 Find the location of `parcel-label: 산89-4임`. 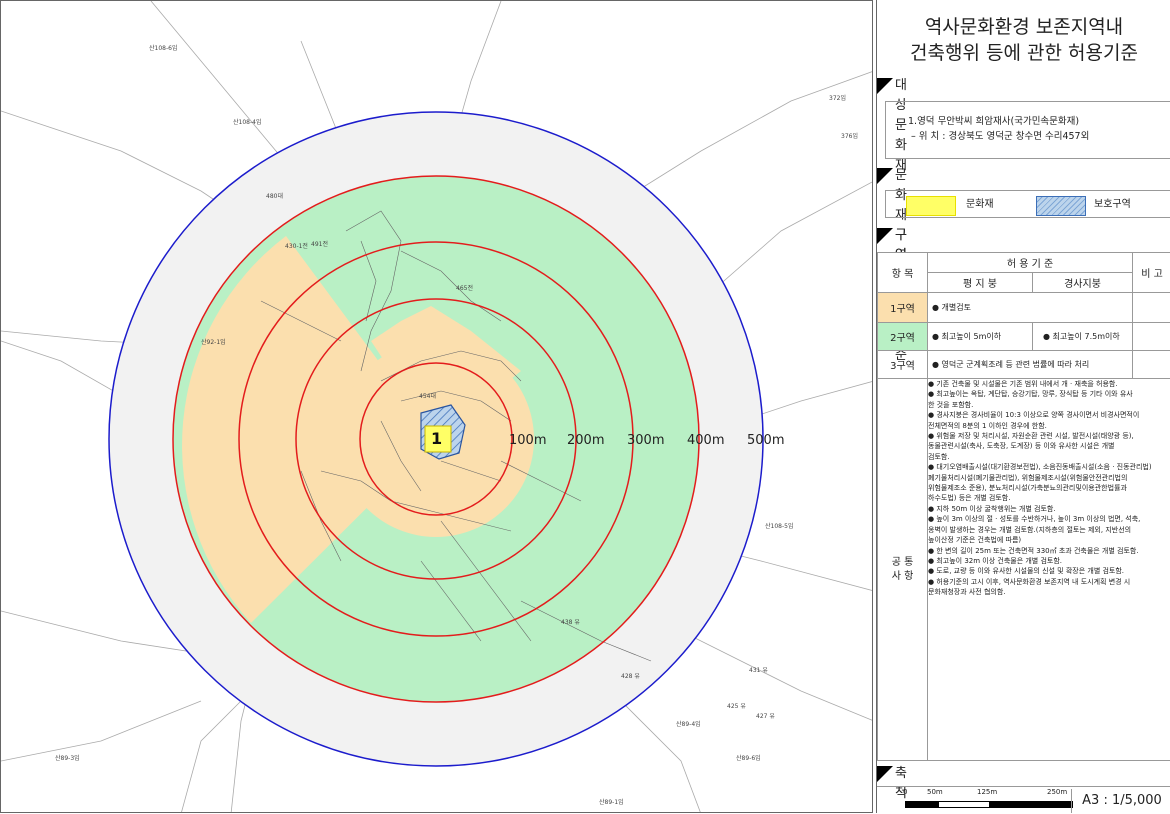

parcel-label: 산89-4임 is located at coordinates (688, 723).